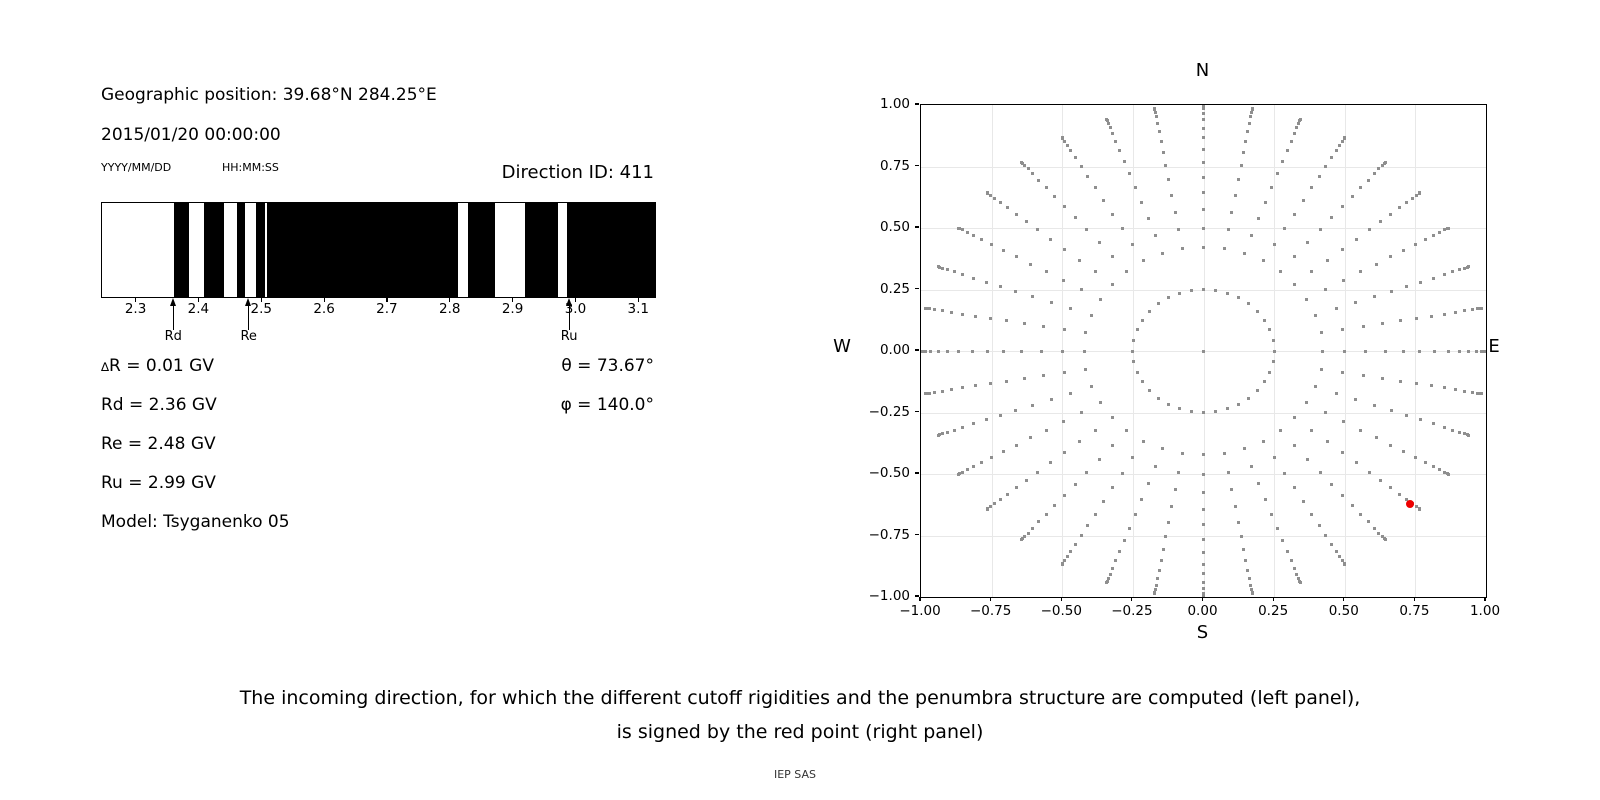 The width and height of the screenshot is (1600, 800). Describe the element at coordinates (248, 336) in the screenshot. I see `cutoff-marker-label: Re` at that location.